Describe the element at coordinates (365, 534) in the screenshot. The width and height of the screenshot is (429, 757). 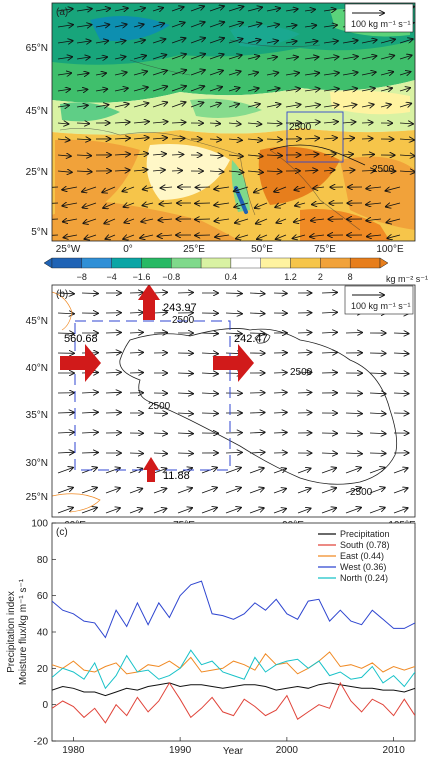
I see `legend-entry: Precipitation` at that location.